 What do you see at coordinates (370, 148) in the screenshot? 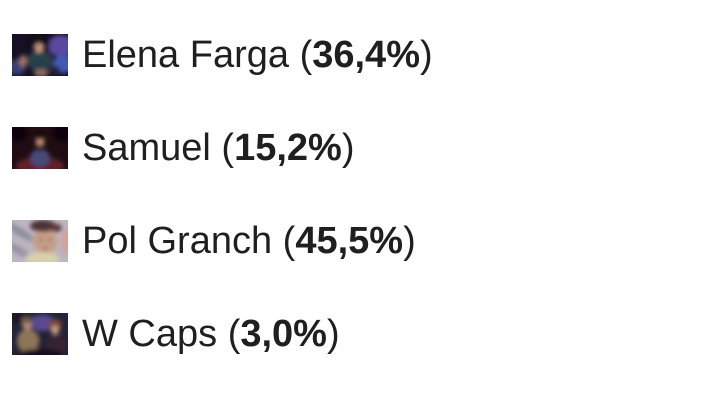
I see `poll-option-row: Samuel (15,2%)` at bounding box center [370, 148].